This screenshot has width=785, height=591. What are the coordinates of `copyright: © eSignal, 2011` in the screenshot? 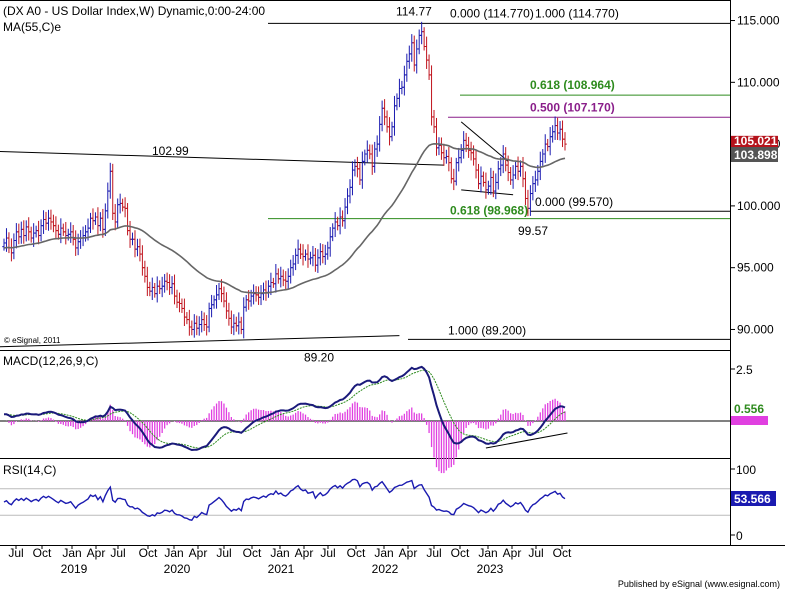 It's located at (32, 340).